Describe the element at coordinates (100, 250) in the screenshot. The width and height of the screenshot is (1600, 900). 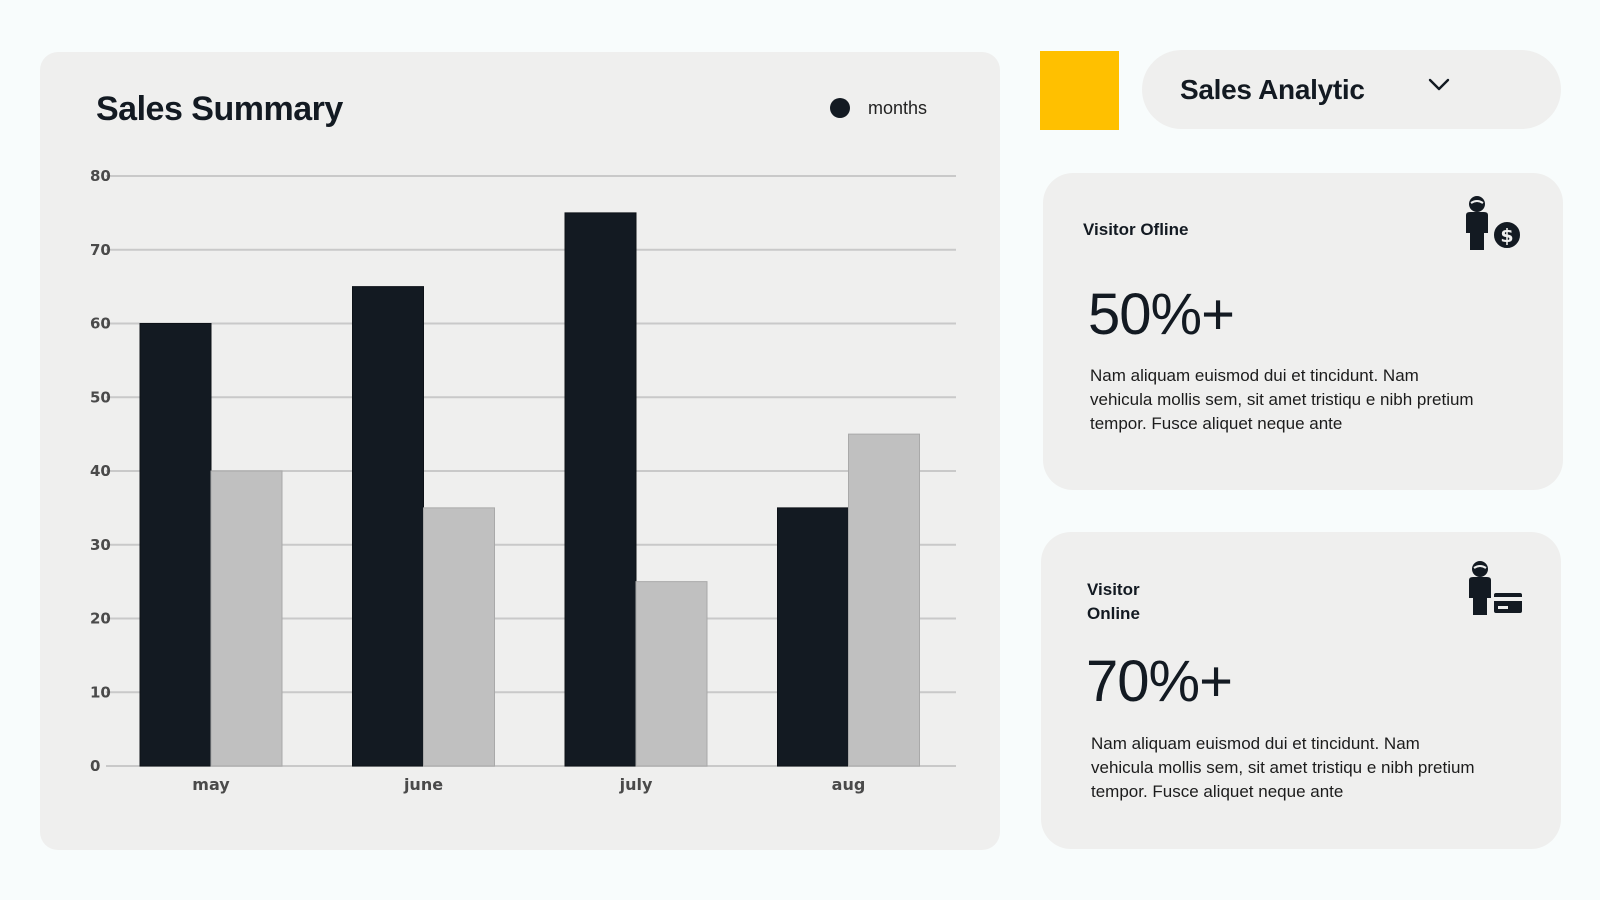
I see `y-tick-label: 70` at that location.